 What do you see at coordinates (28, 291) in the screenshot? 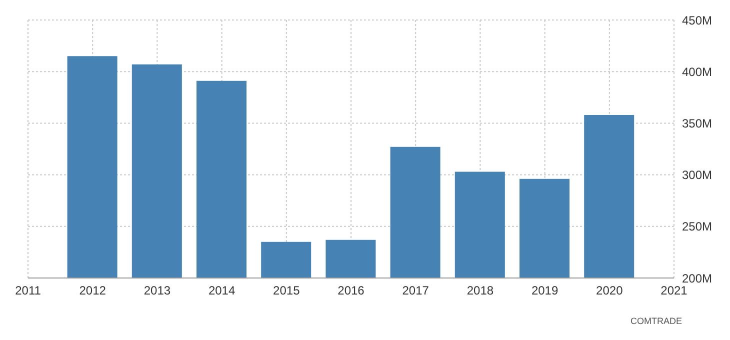
I see `x-tick-label: 2011` at bounding box center [28, 291].